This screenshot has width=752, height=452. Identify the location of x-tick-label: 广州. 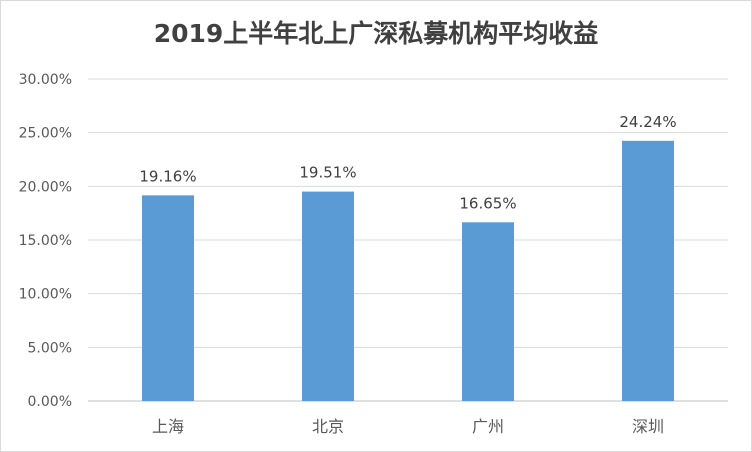
(488, 426).